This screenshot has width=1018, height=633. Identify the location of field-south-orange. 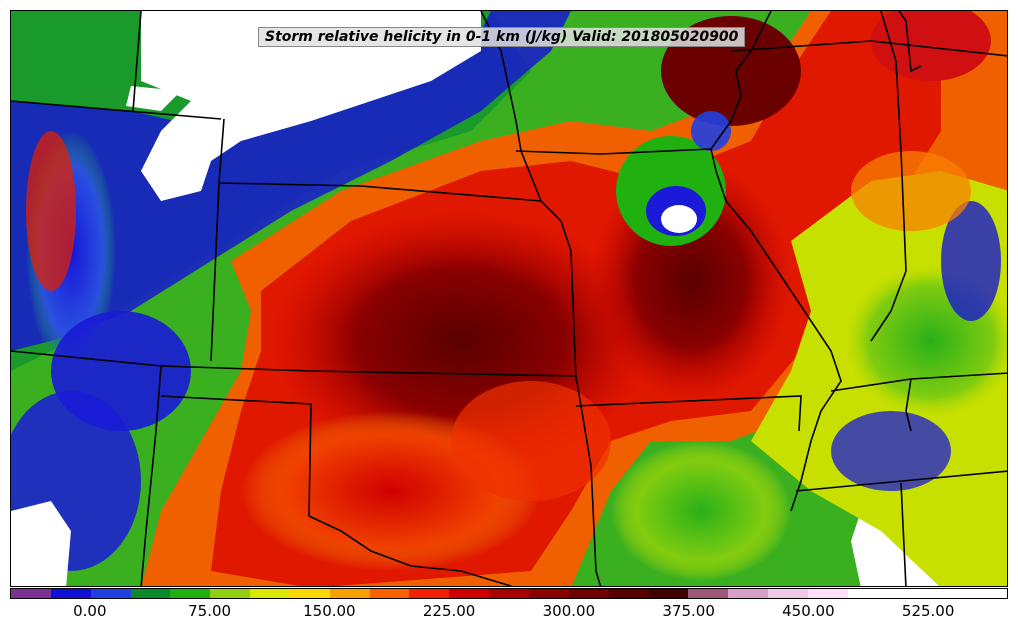
(531, 441).